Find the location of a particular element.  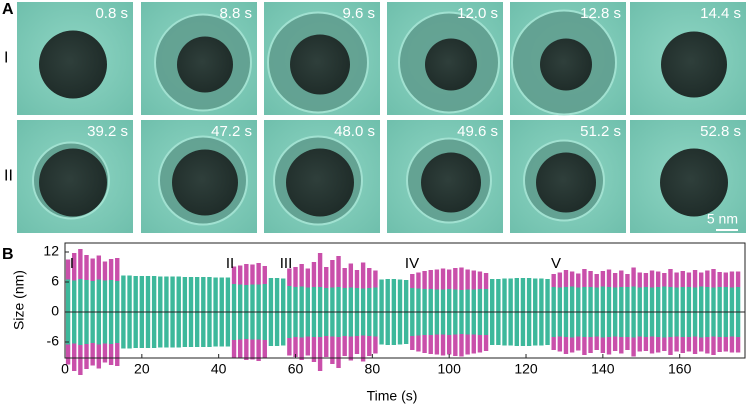

x-tick-label: 40 is located at coordinates (219, 369).